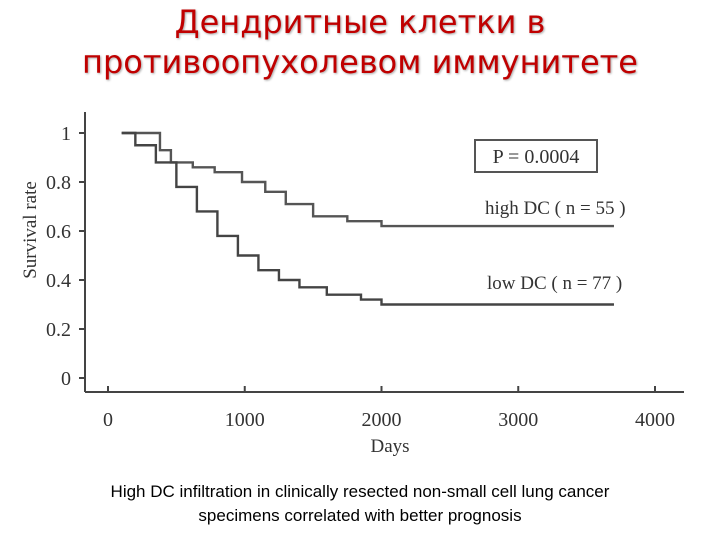 This screenshot has height=540, width=720. I want to click on x-tick-label: 3000, so click(518, 420).